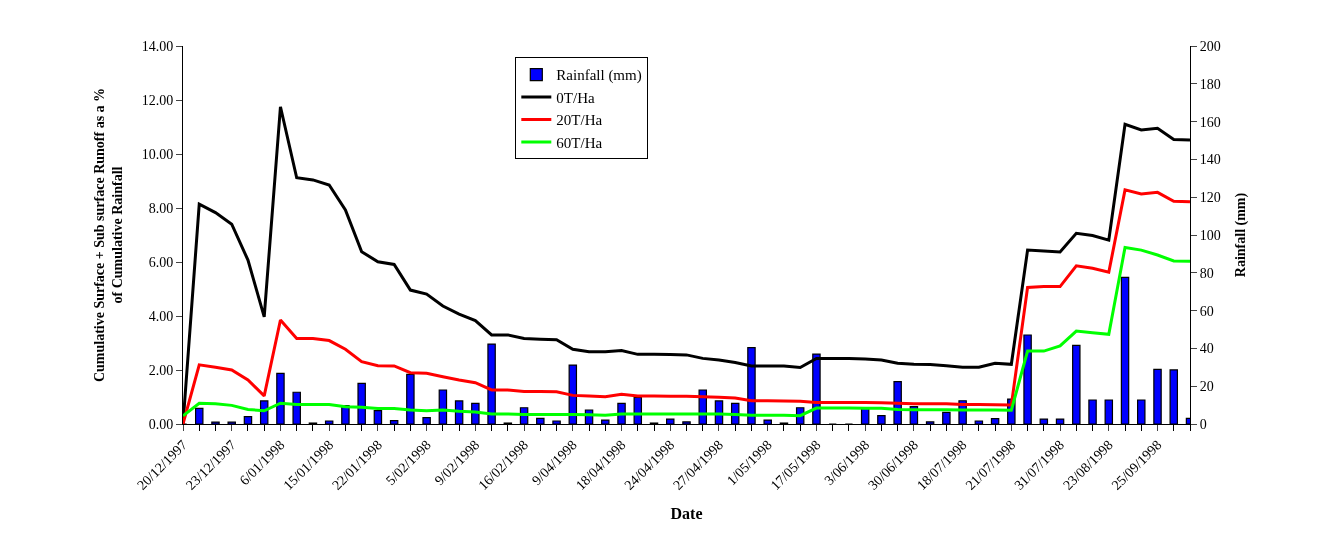 The image size is (1332, 550). What do you see at coordinates (575, 97) in the screenshot?
I see `legend-label: 0T/Ha` at bounding box center [575, 97].